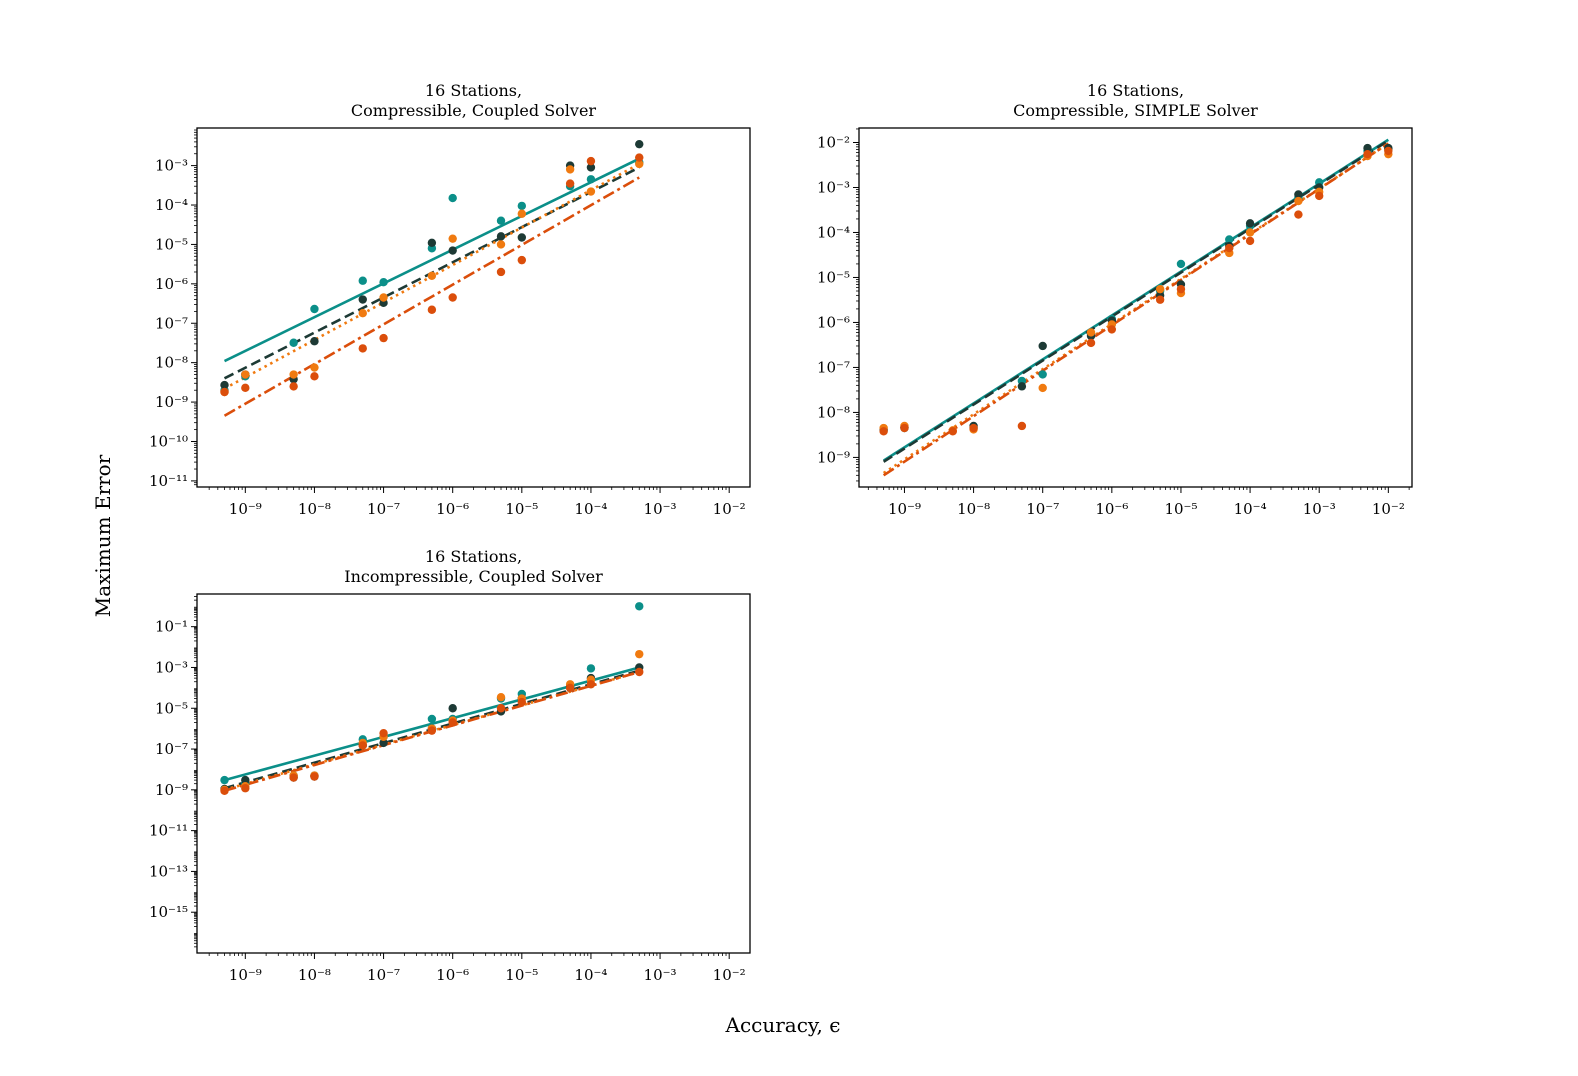  I want to click on fit-line-red, so click(431, 296).